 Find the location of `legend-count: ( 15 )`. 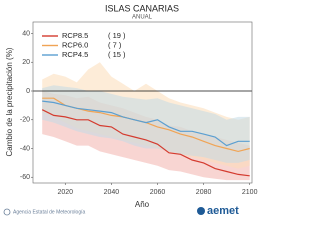

legend-count: ( 15 ) is located at coordinates (117, 54).